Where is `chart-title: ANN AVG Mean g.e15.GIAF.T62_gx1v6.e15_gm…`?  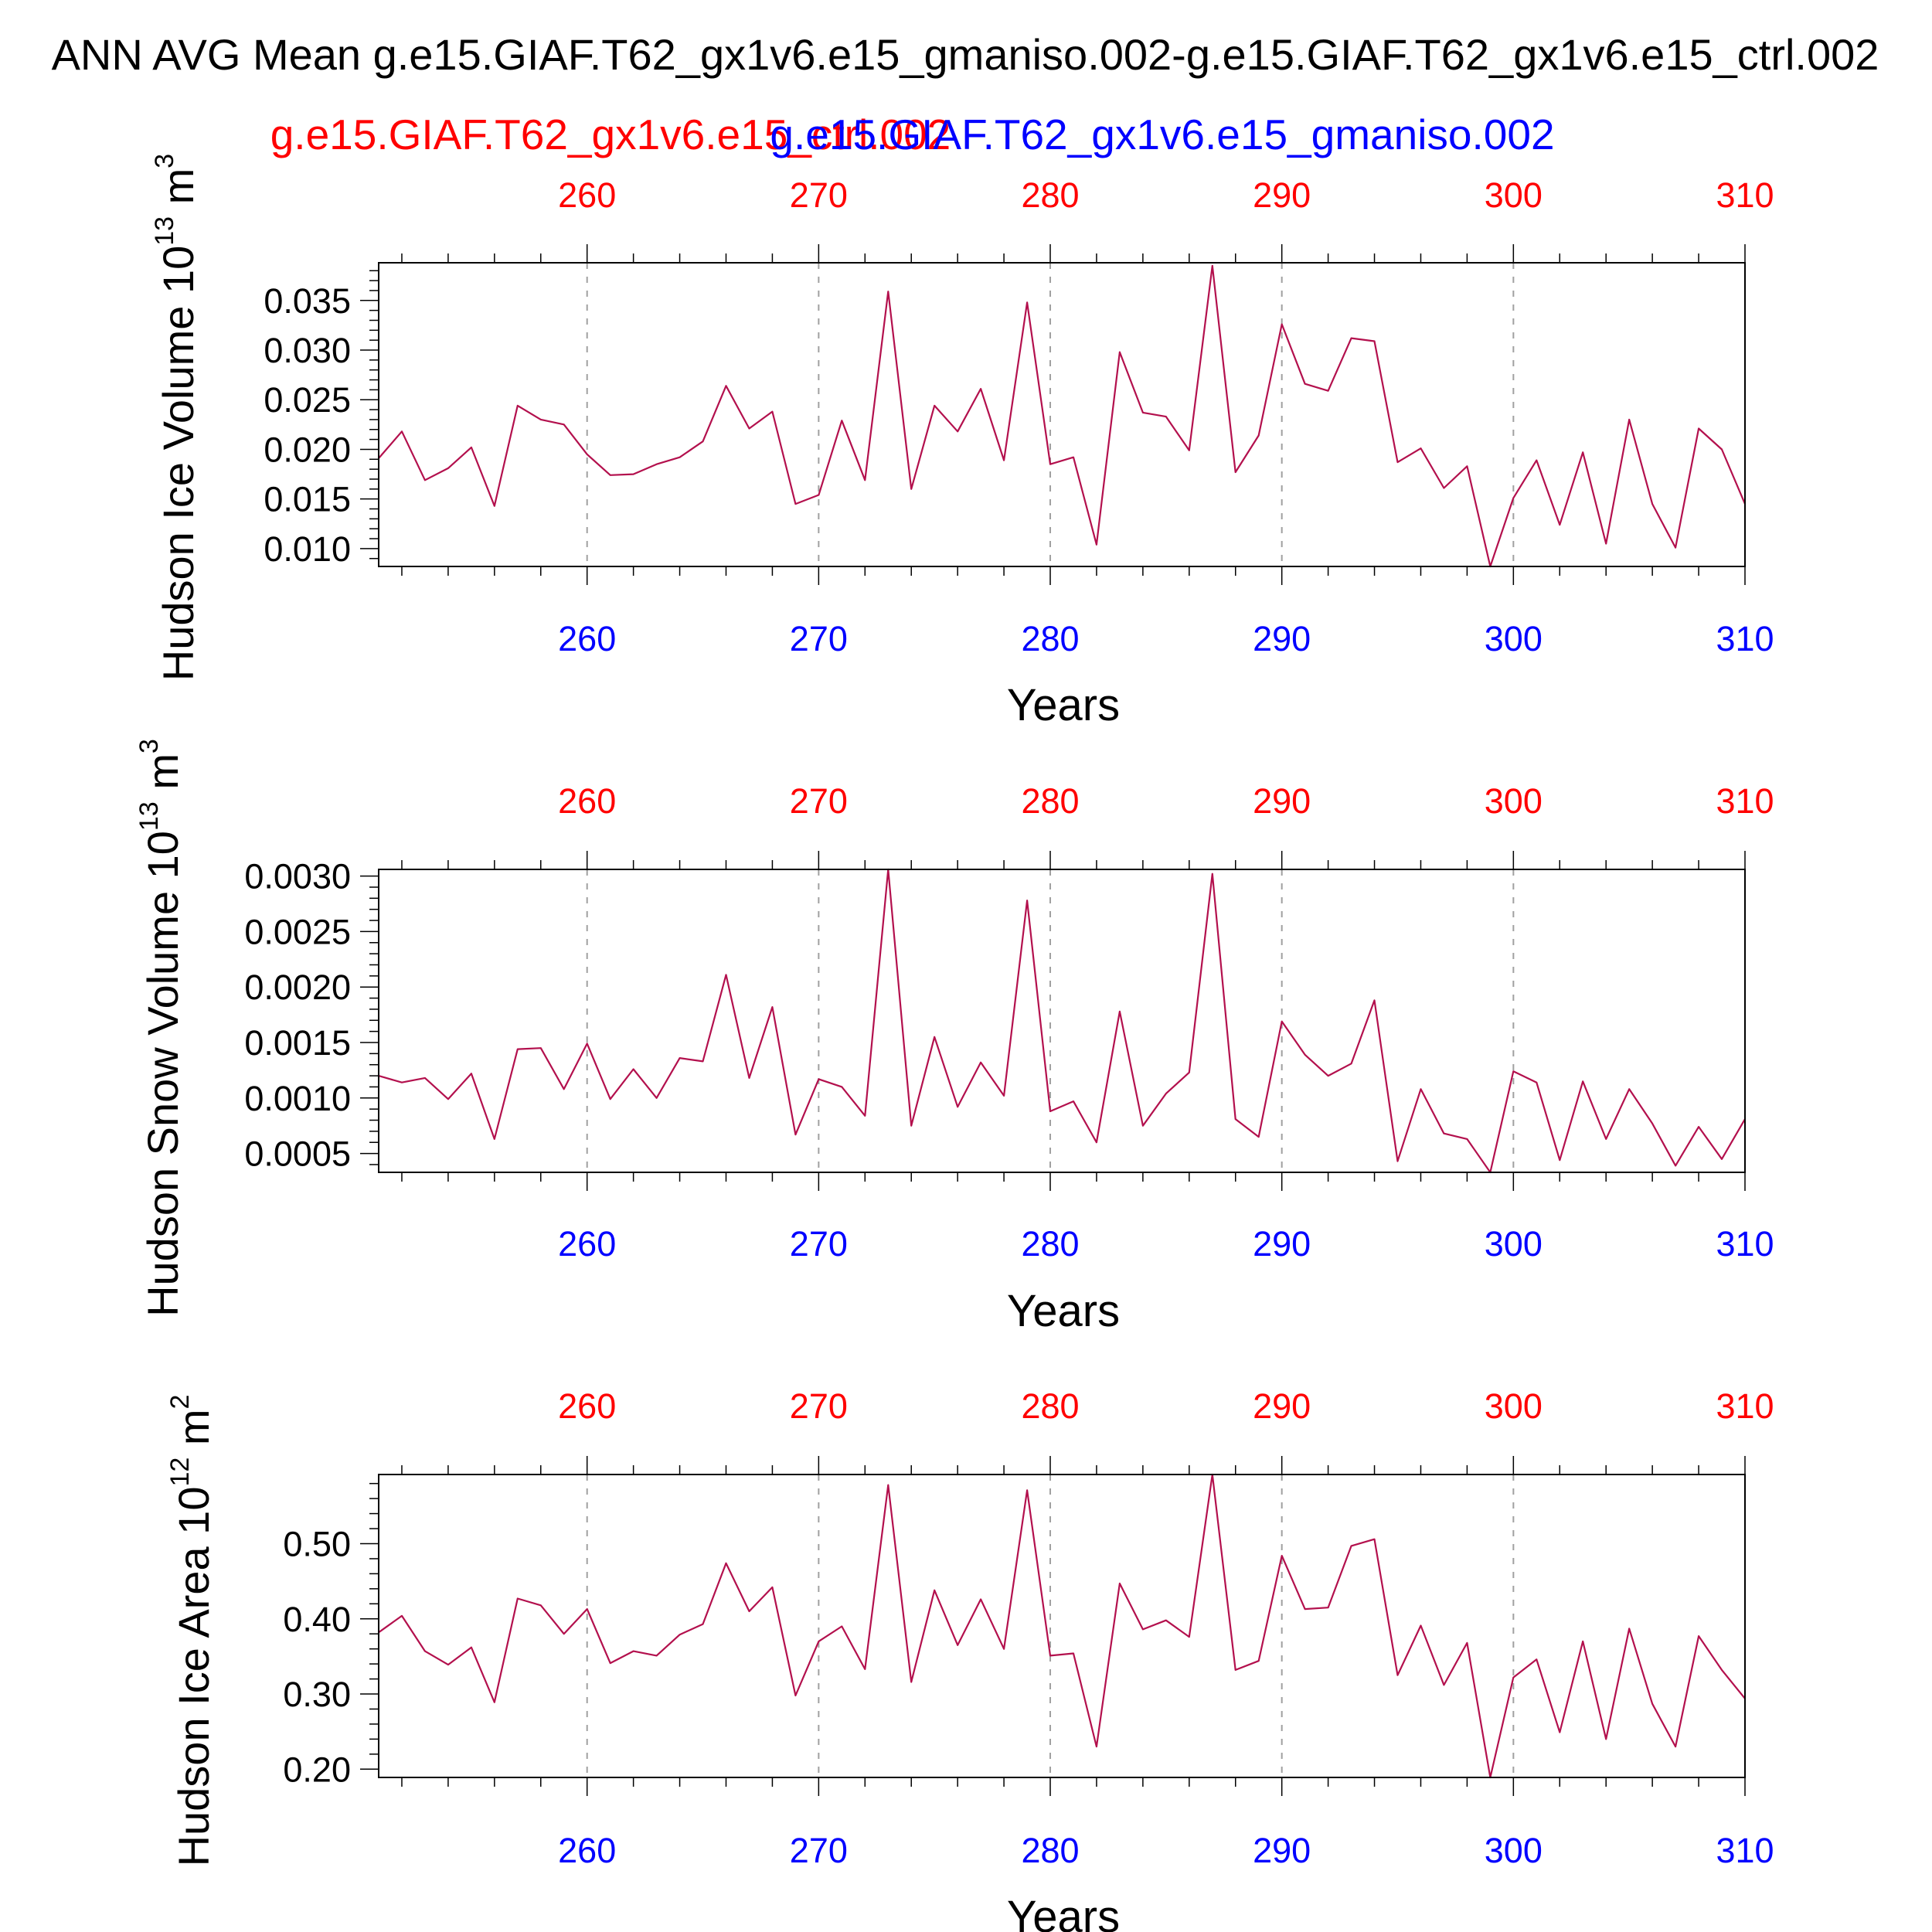 chart-title: ANN AVG Mean g.e15.GIAF.T62_gx1v6.e15_gm… is located at coordinates (965, 54).